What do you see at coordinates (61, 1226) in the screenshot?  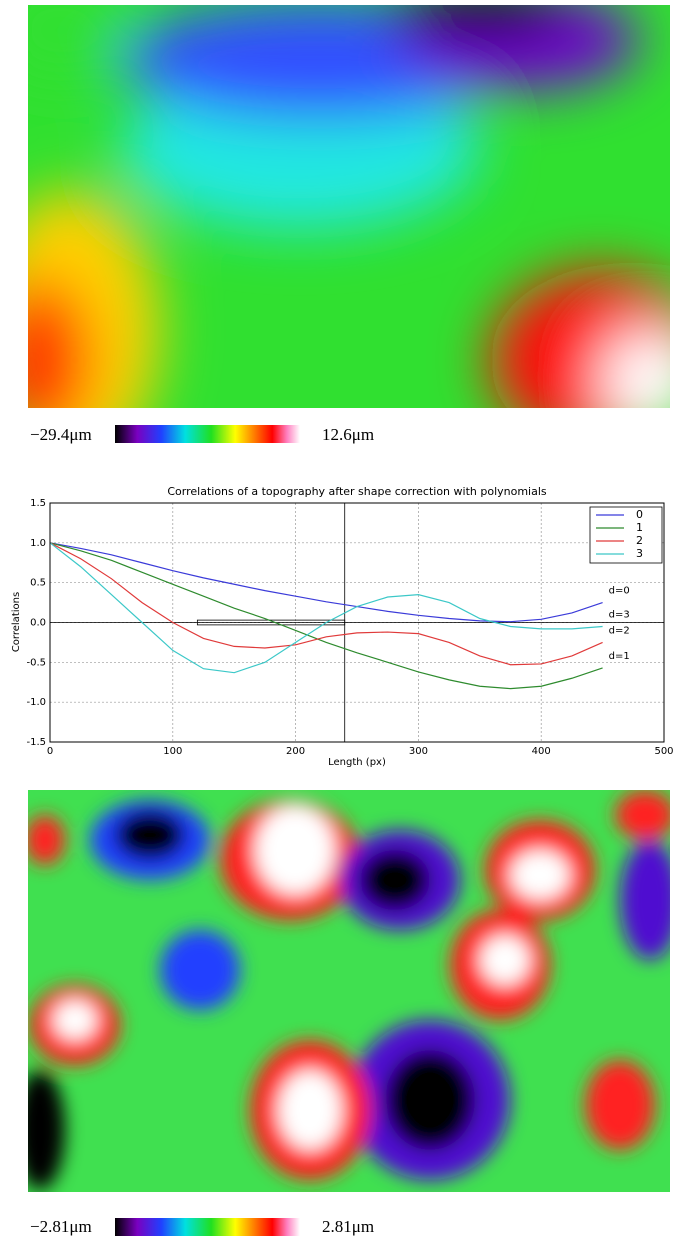 I see `colorbar-min: −2.81μm` at bounding box center [61, 1226].